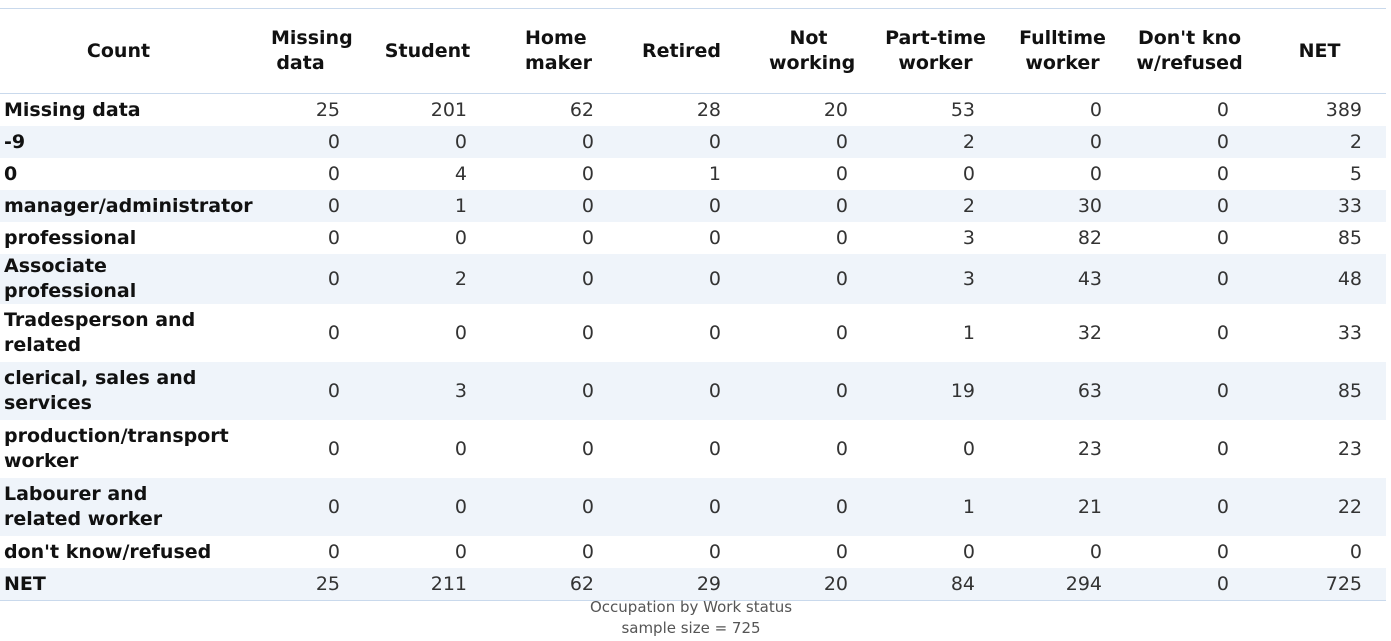 The height and width of the screenshot is (641, 1391). What do you see at coordinates (691, 607) in the screenshot?
I see `caption-title: Occupation by Work status` at bounding box center [691, 607].